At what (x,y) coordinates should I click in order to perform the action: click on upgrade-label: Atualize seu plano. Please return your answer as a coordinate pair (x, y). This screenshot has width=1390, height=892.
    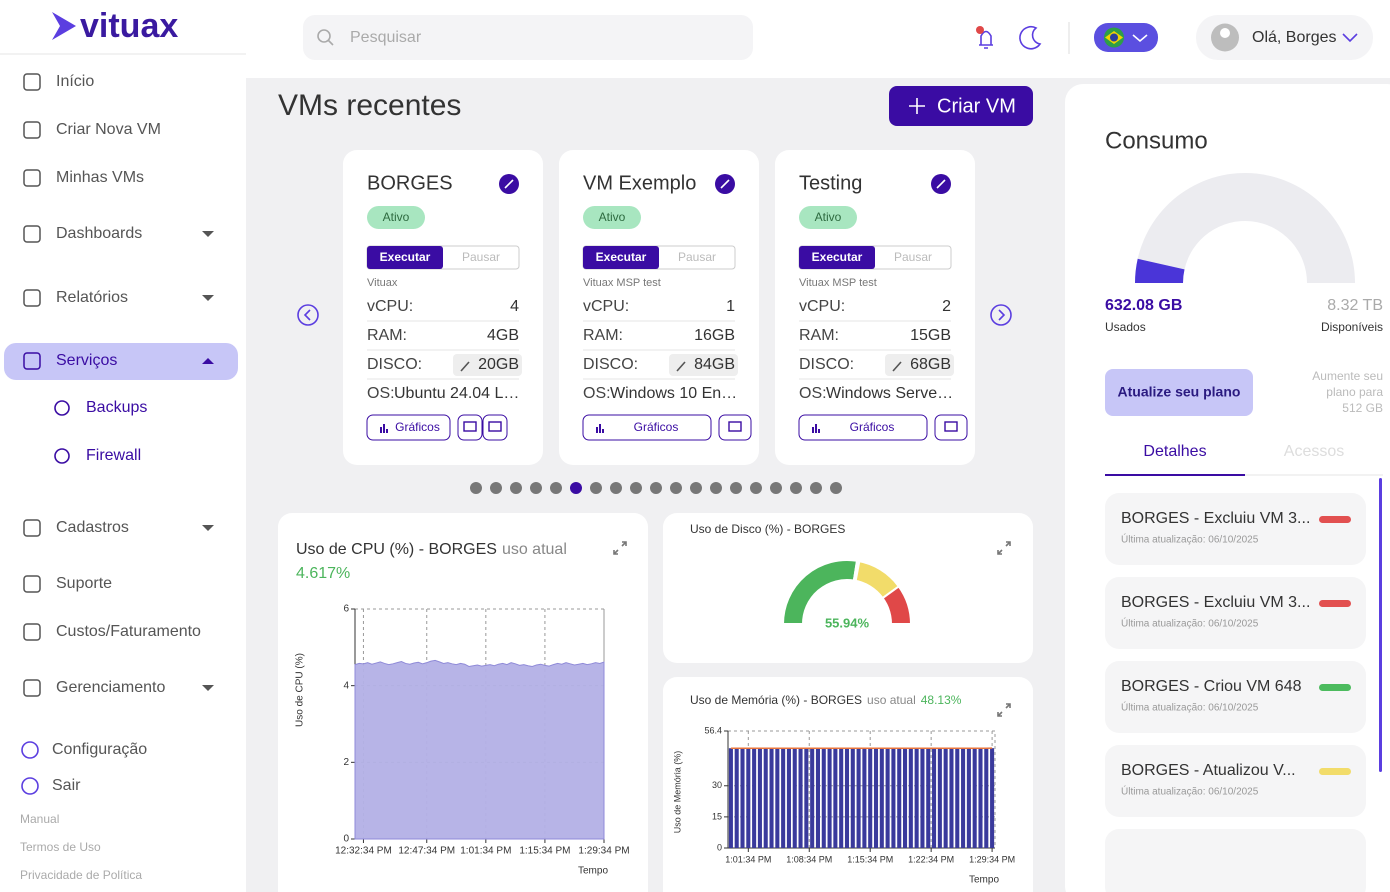
    Looking at the image, I should click on (1179, 392).